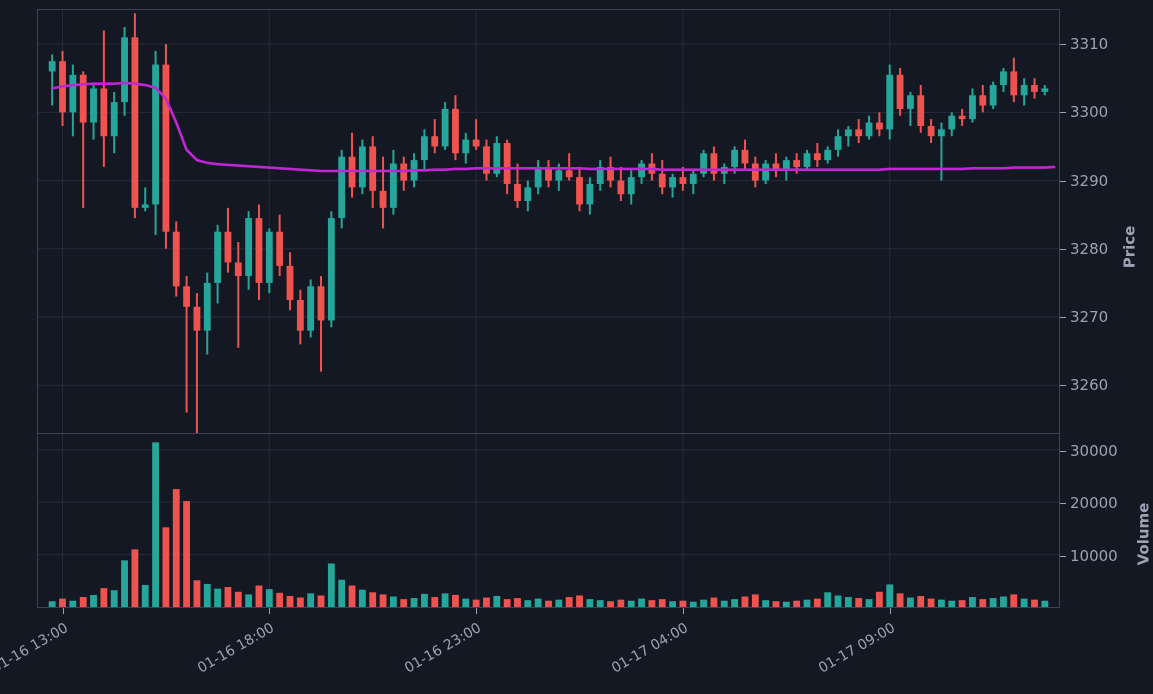 The height and width of the screenshot is (694, 1153). What do you see at coordinates (1089, 112) in the screenshot?
I see `y-tick-label: 3300` at bounding box center [1089, 112].